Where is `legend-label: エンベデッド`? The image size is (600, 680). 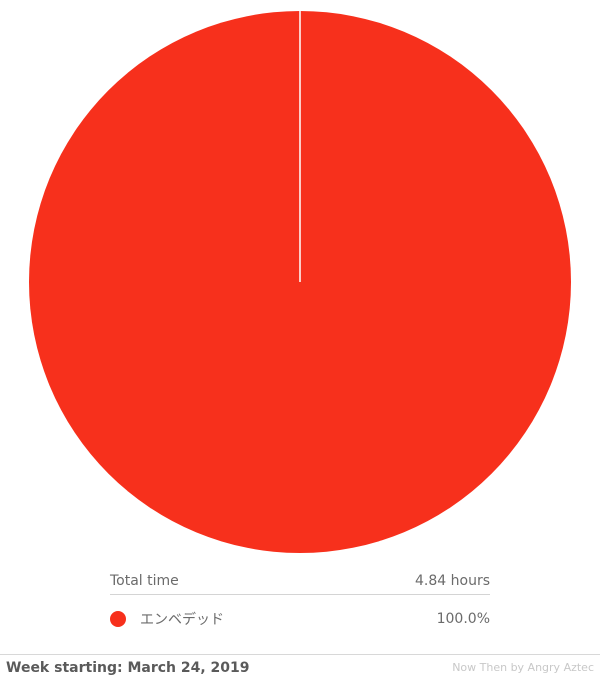
legend-label: エンベデッド is located at coordinates (182, 620).